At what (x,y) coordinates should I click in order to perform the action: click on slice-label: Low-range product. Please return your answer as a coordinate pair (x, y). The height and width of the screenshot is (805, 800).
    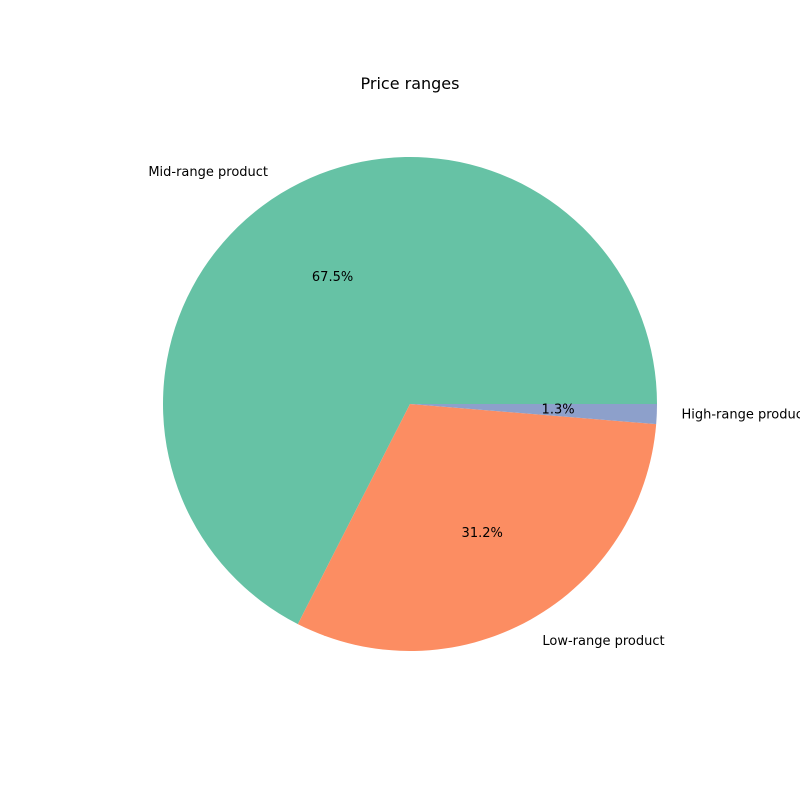
    Looking at the image, I should click on (603, 641).